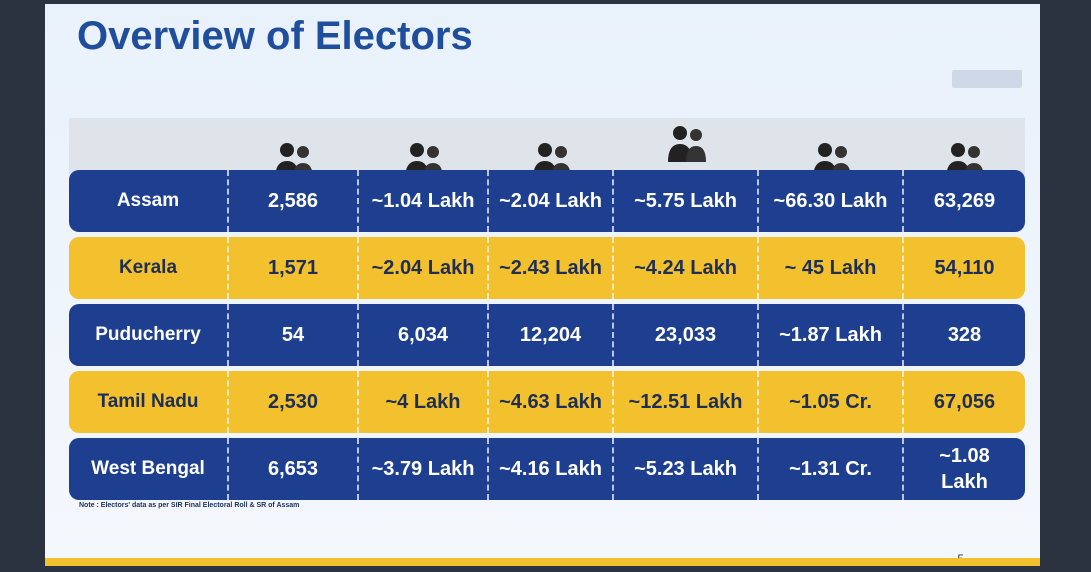 This screenshot has height=572, width=1091. What do you see at coordinates (686, 268) in the screenshot?
I see `table-cell: ~4.24 Lakh` at bounding box center [686, 268].